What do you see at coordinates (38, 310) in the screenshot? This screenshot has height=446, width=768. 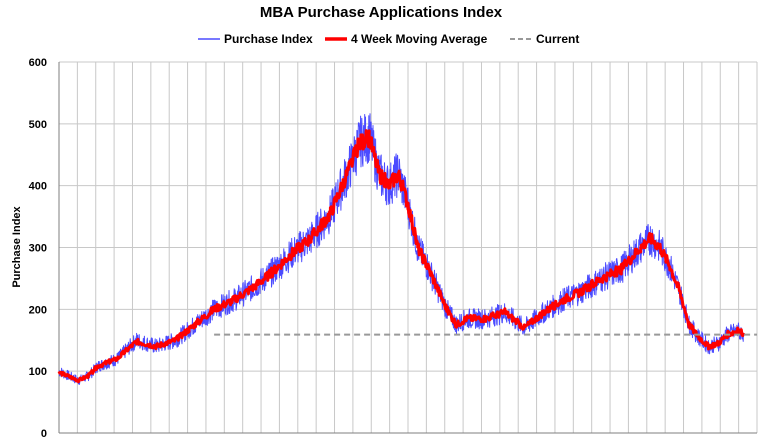 I see `y-tick-label: 200` at bounding box center [38, 310].